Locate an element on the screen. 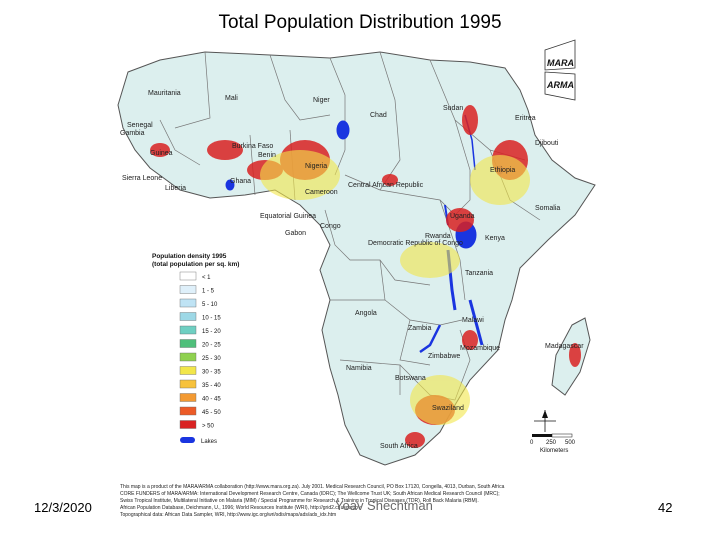 Image resolution: width=720 pixels, height=540 pixels. legend-label: 20 - 25 is located at coordinates (211, 346).